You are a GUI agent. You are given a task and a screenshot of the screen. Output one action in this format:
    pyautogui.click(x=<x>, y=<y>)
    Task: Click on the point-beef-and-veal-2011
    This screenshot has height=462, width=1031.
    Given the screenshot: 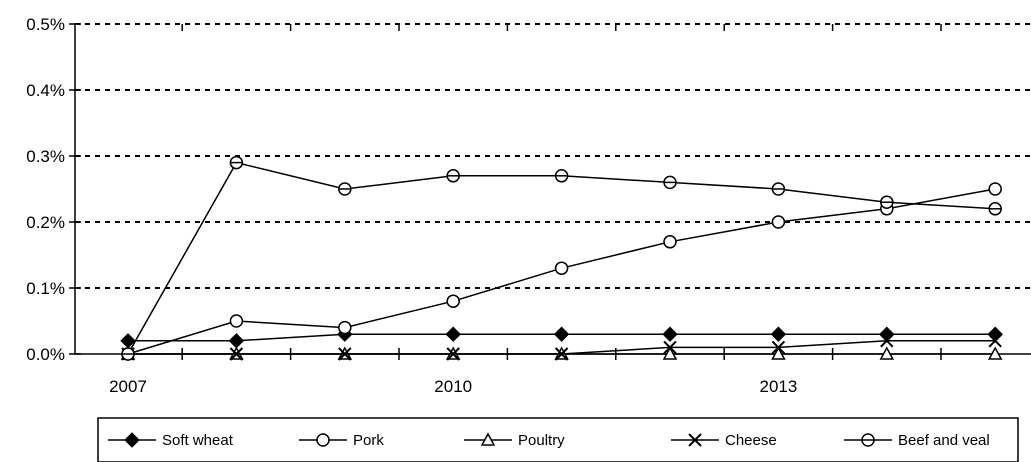 What is the action you would take?
    pyautogui.click(x=561, y=176)
    